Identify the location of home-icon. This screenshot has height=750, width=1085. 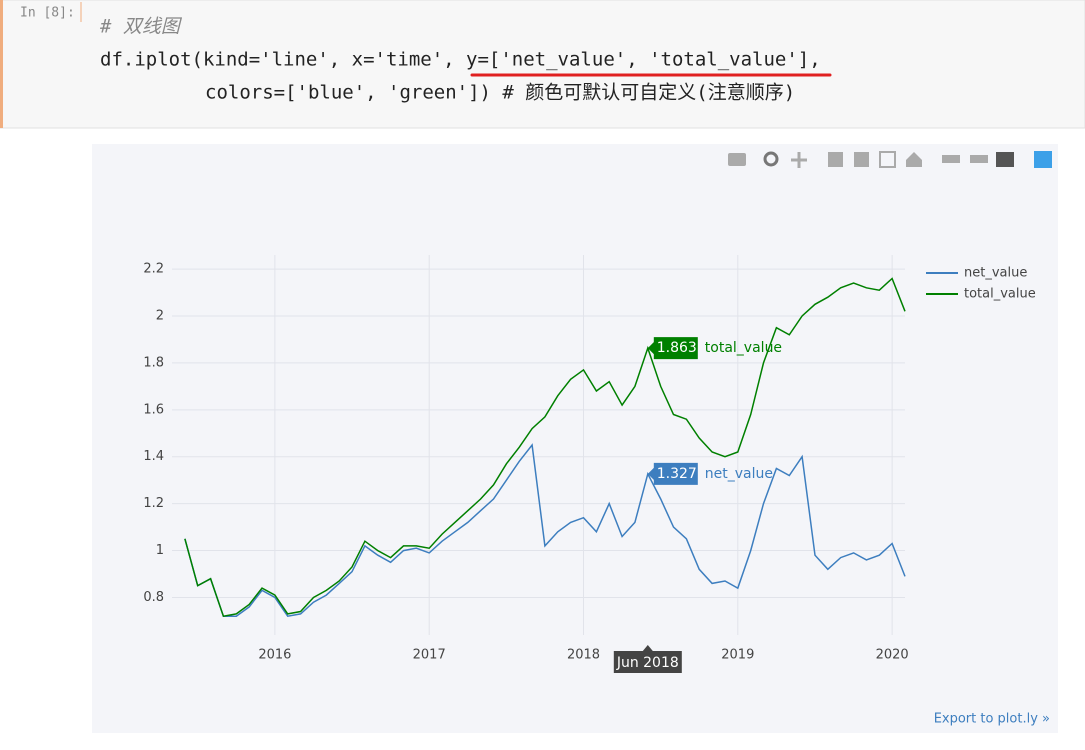
(914, 159).